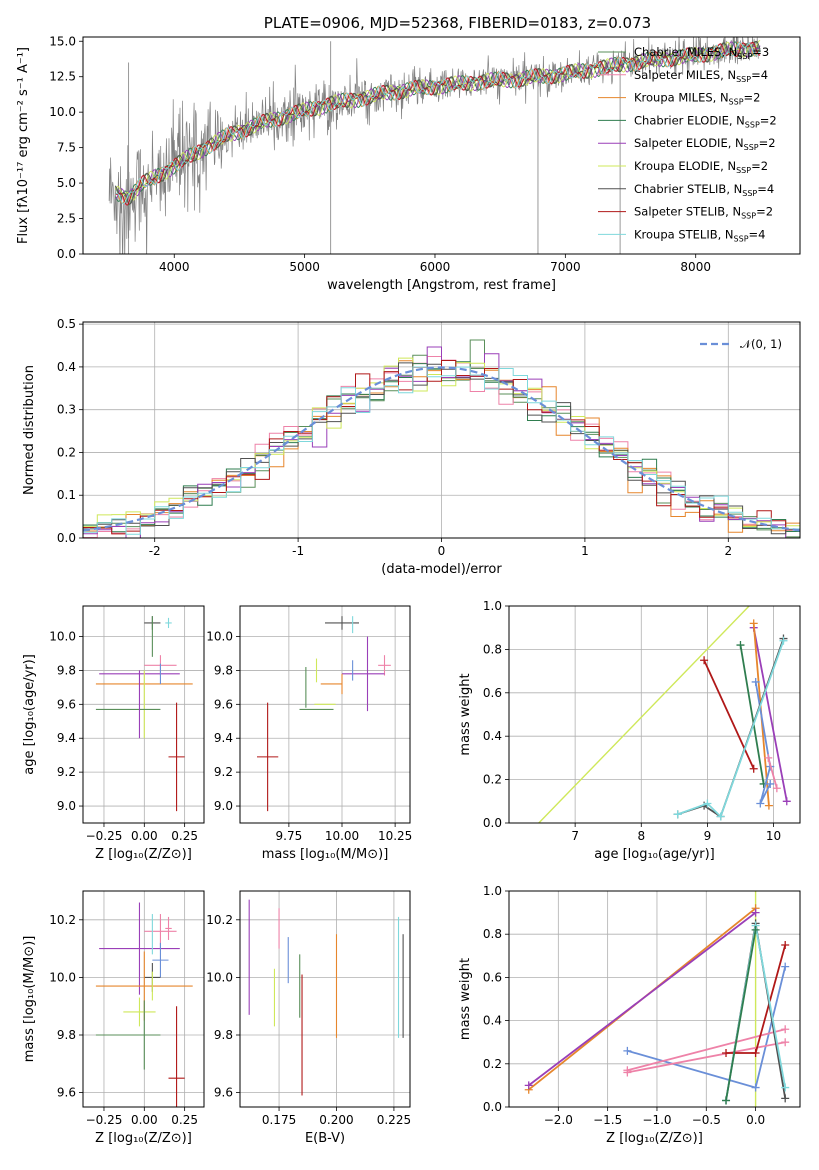 This screenshot has height=1170, width=819. What do you see at coordinates (708, 836) in the screenshot?
I see `x-tick-label: 9` at bounding box center [708, 836].